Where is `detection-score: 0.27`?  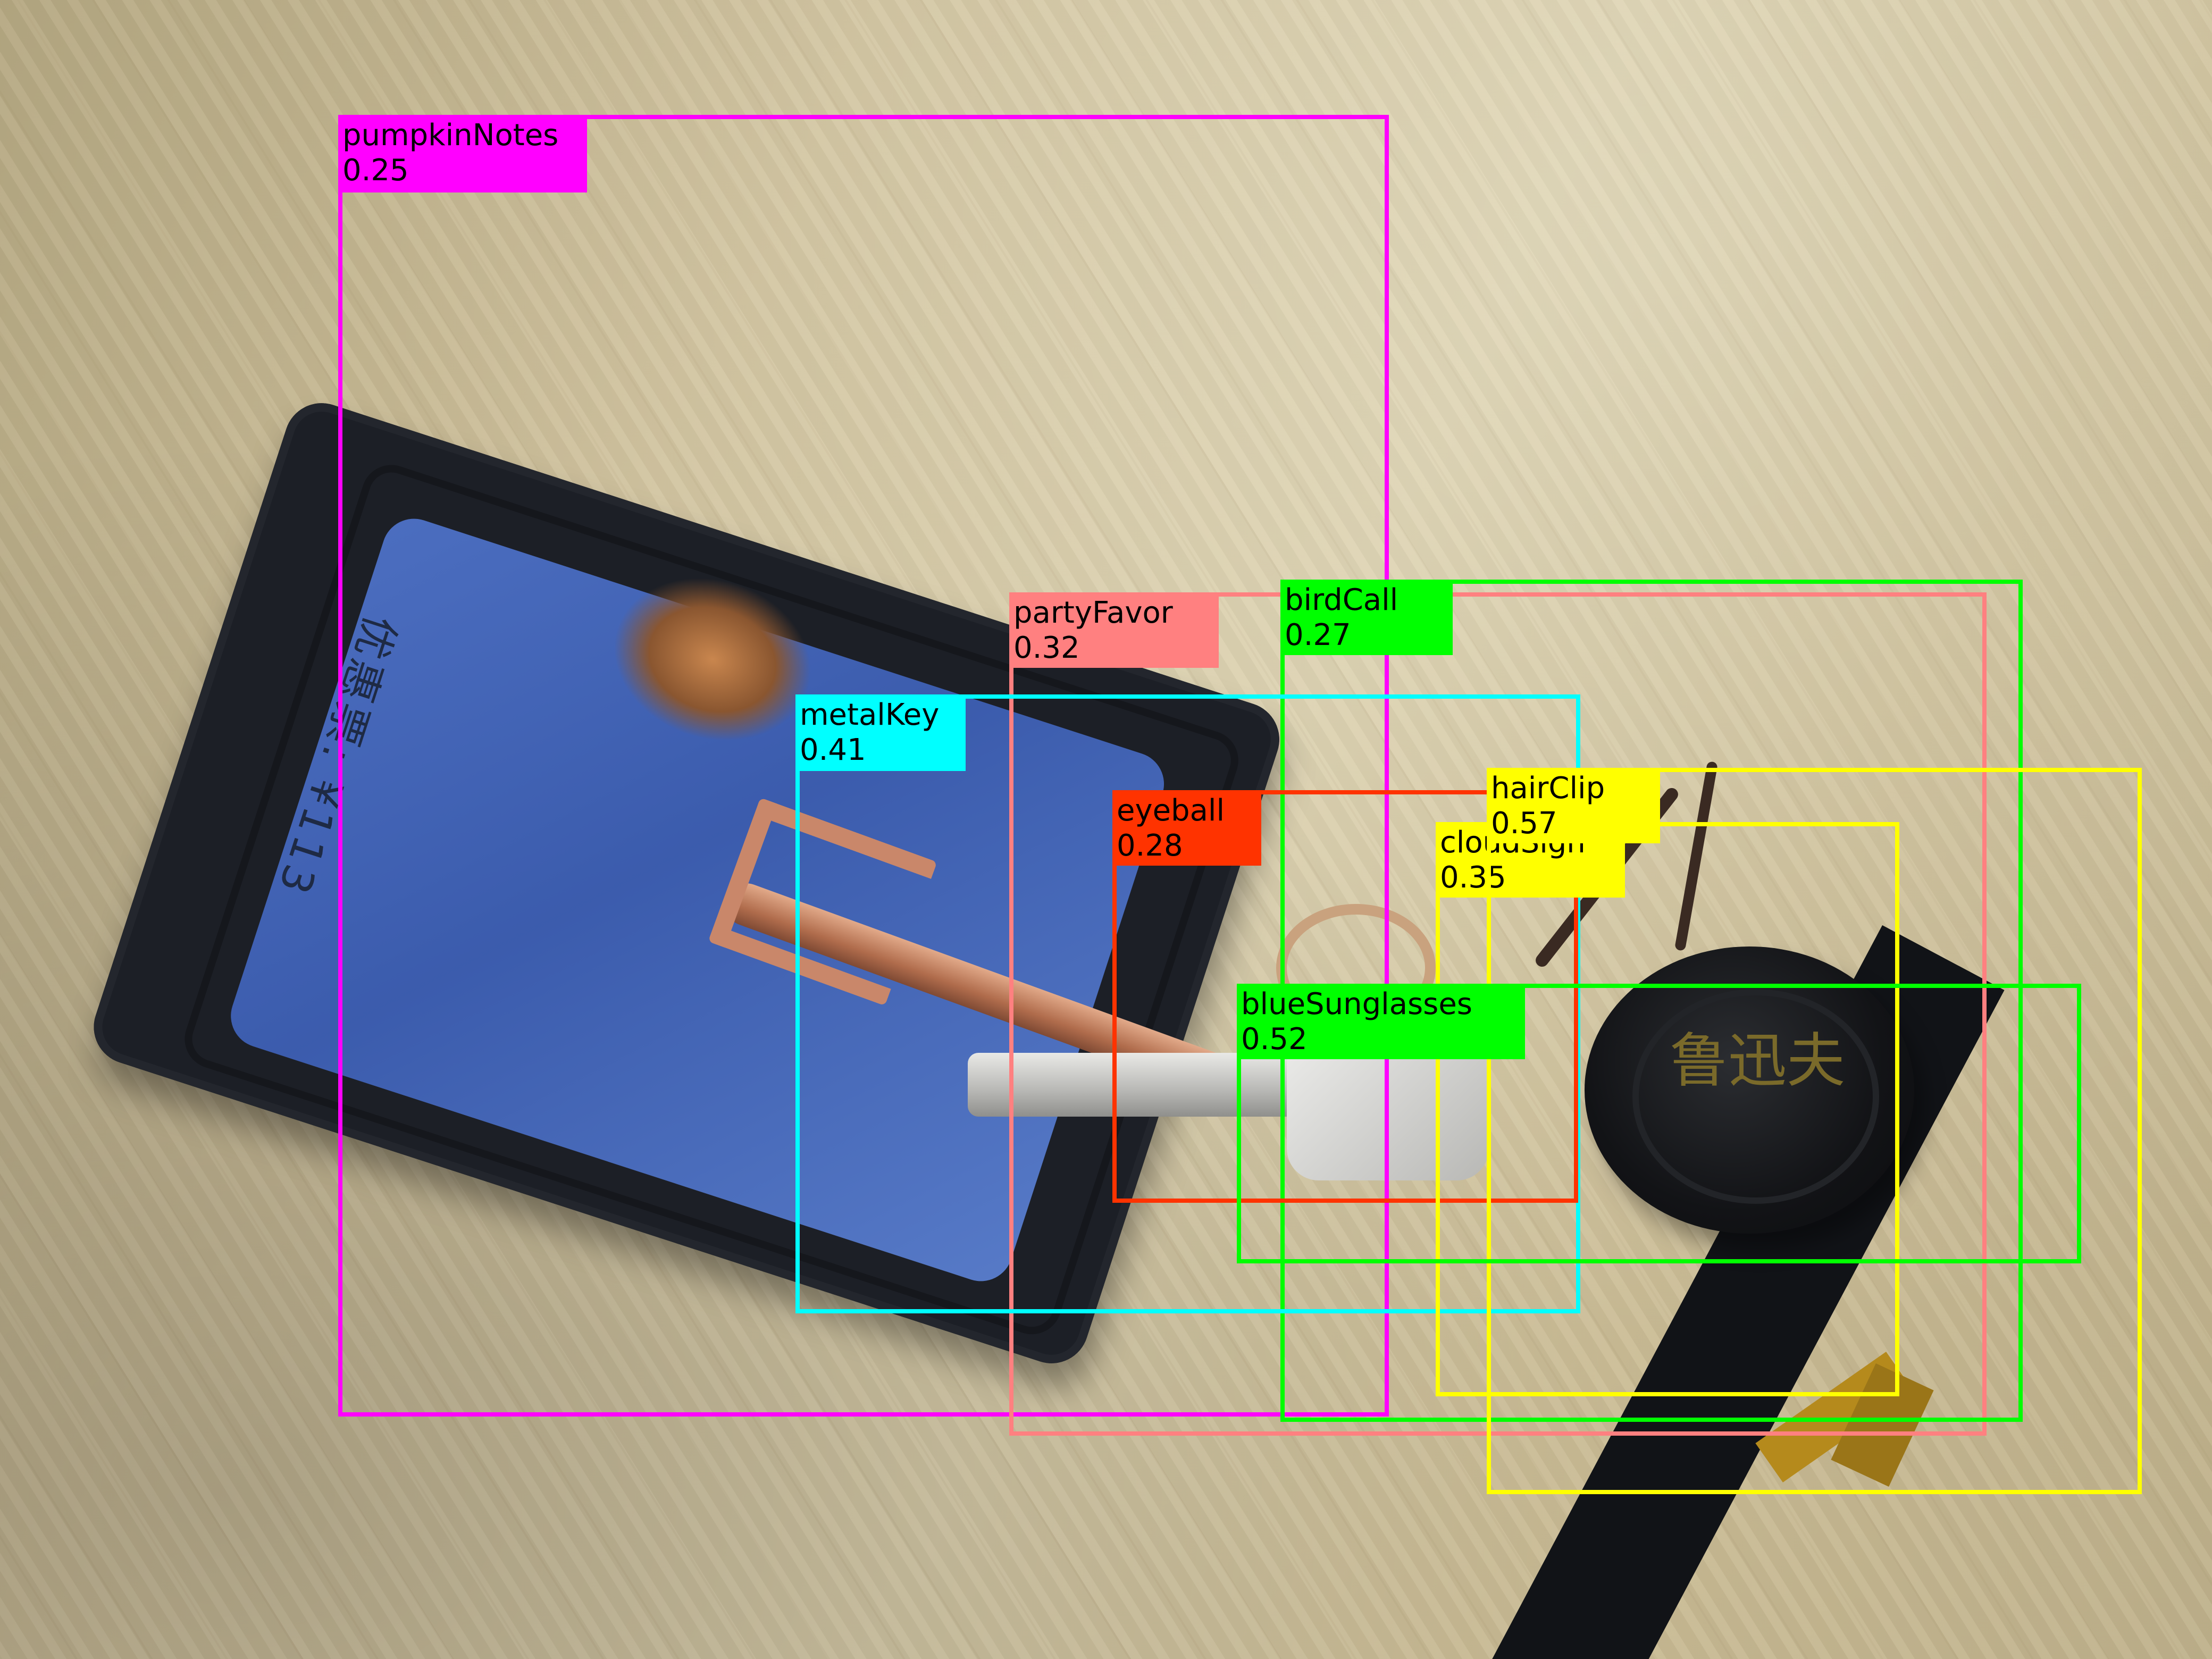
detection-score: 0.27 is located at coordinates (1318, 635).